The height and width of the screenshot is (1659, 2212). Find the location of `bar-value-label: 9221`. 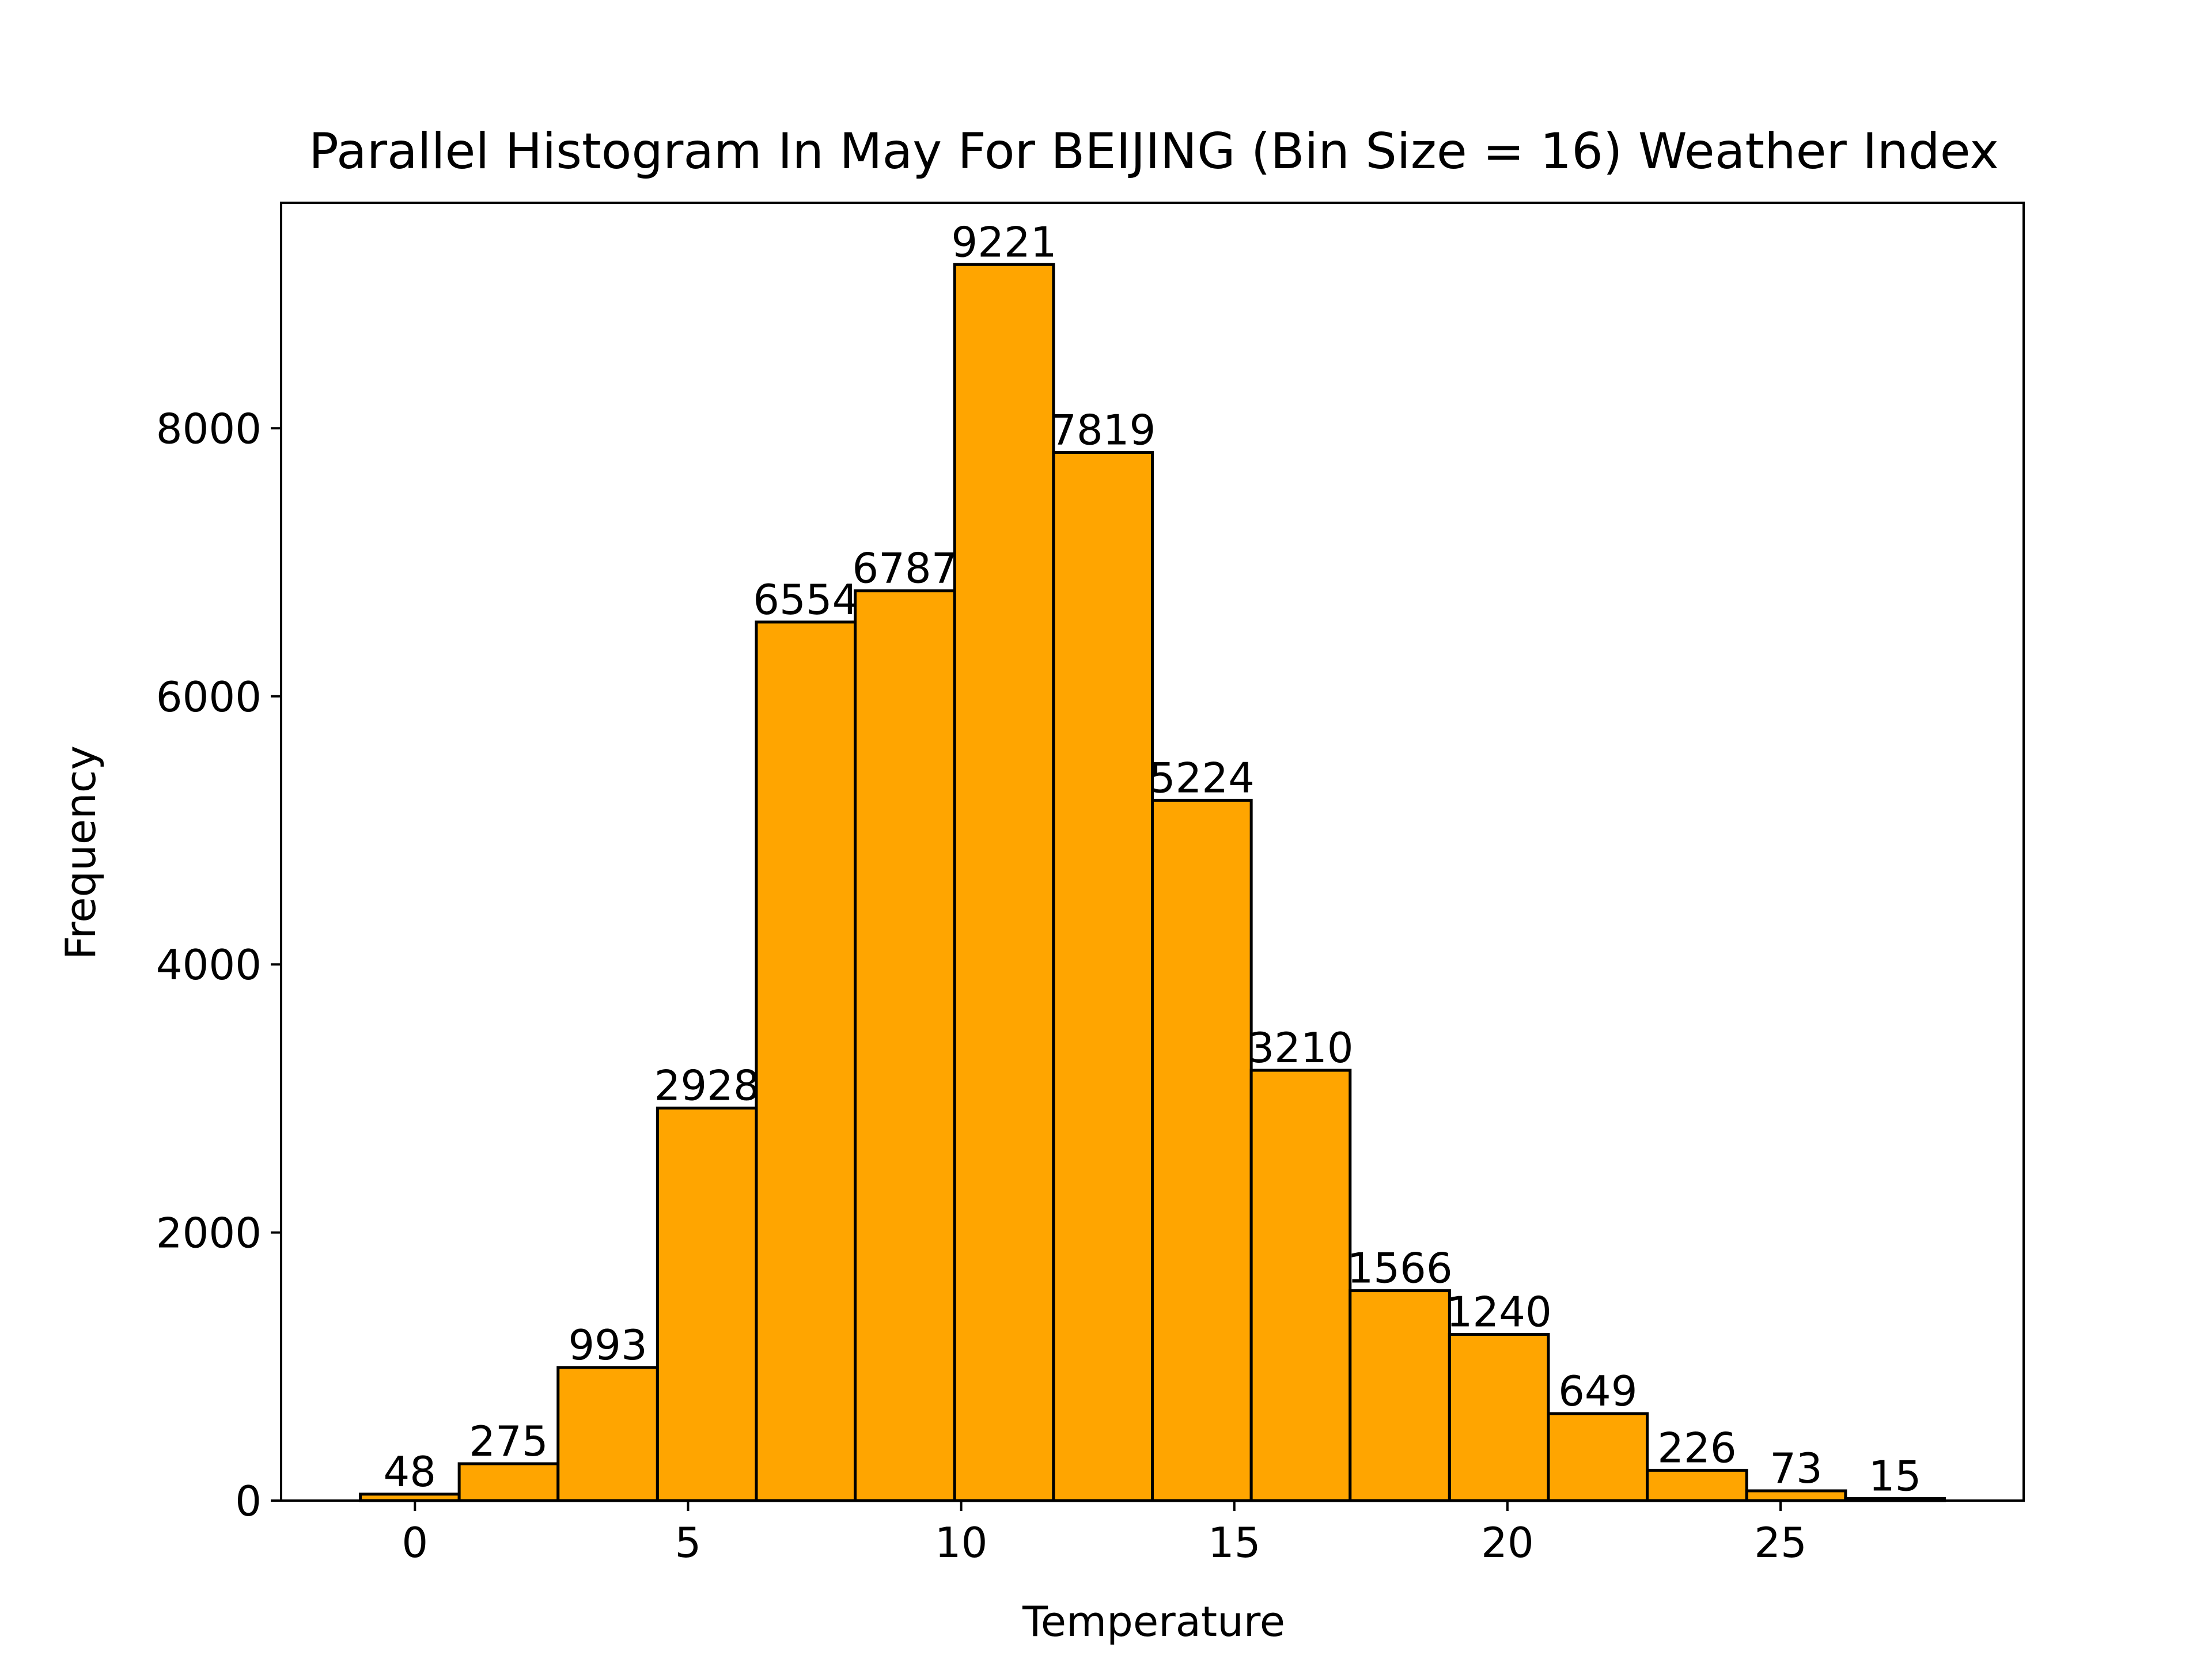

bar-value-label: 9221 is located at coordinates (1003, 242).